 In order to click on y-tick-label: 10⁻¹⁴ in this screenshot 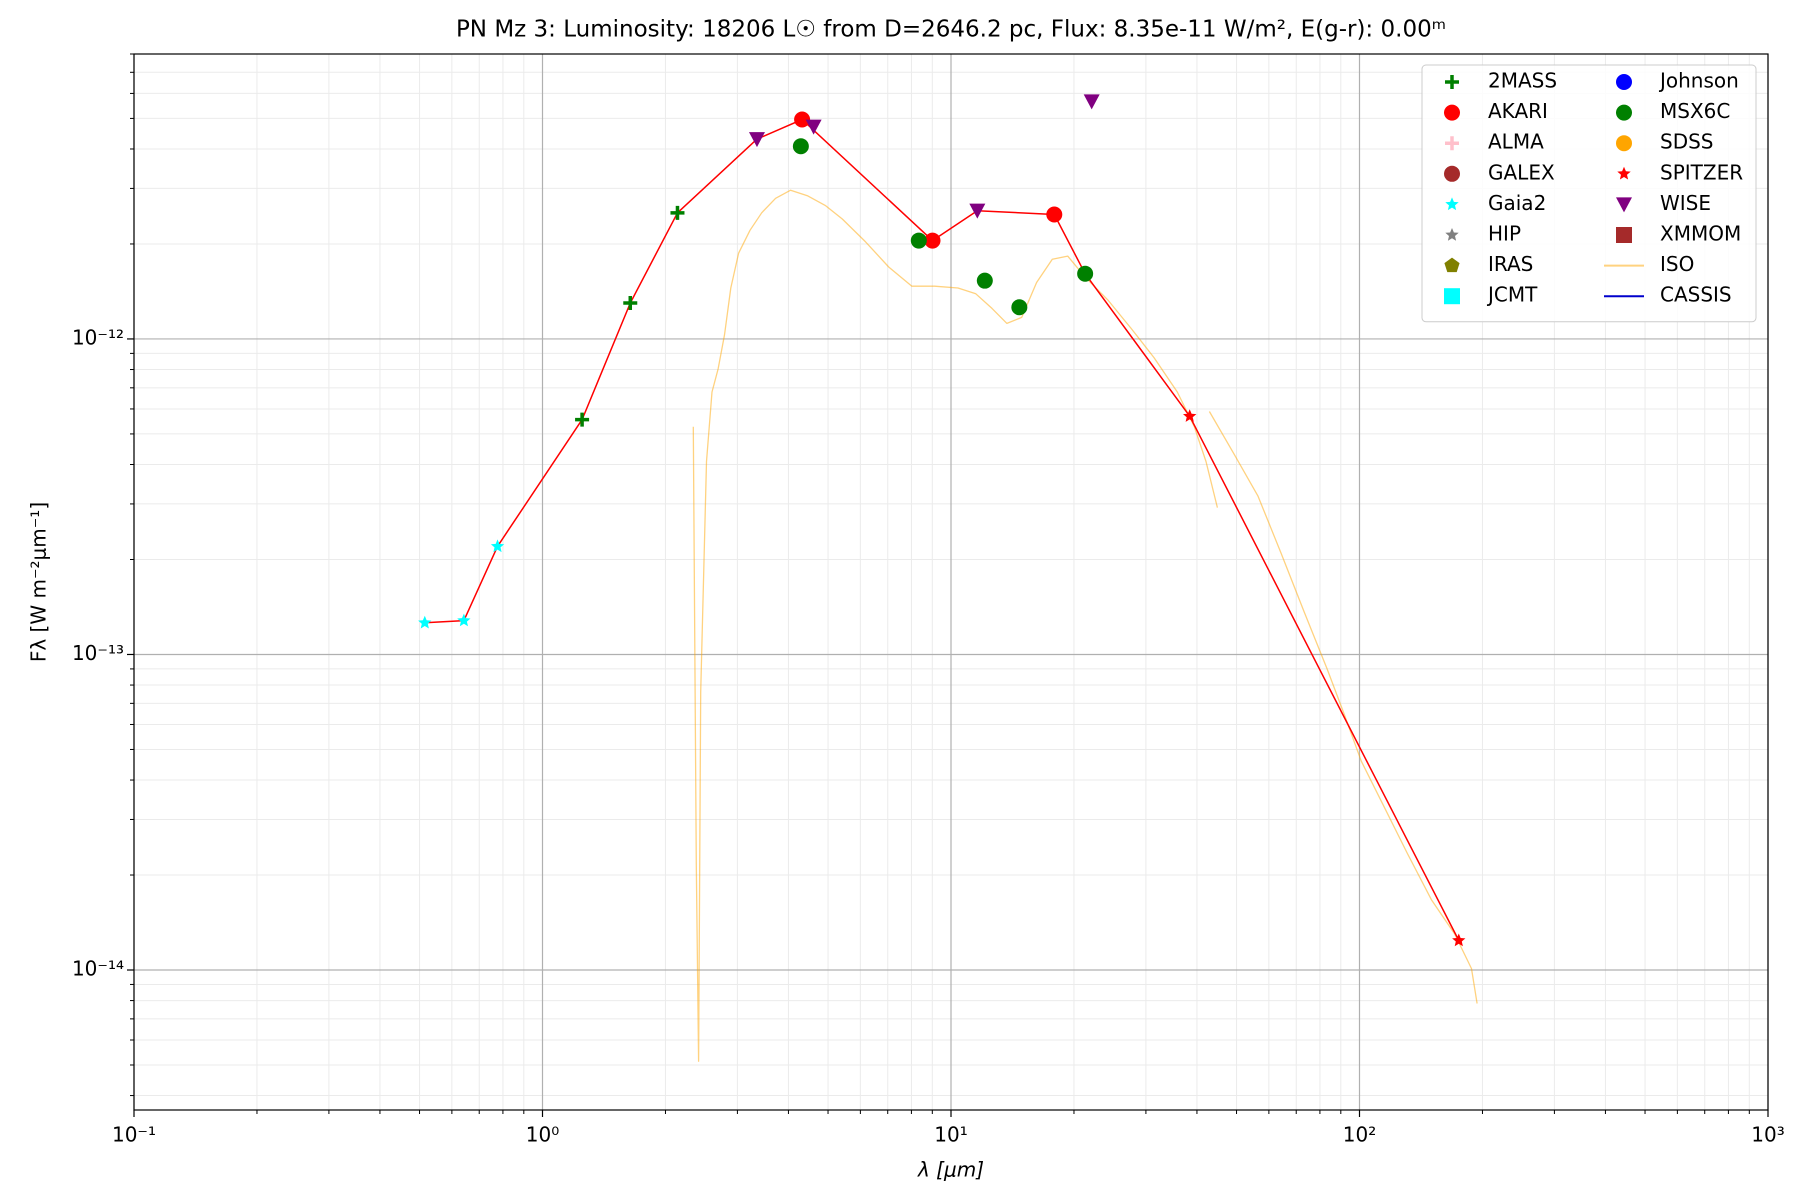, I will do `click(98, 969)`.